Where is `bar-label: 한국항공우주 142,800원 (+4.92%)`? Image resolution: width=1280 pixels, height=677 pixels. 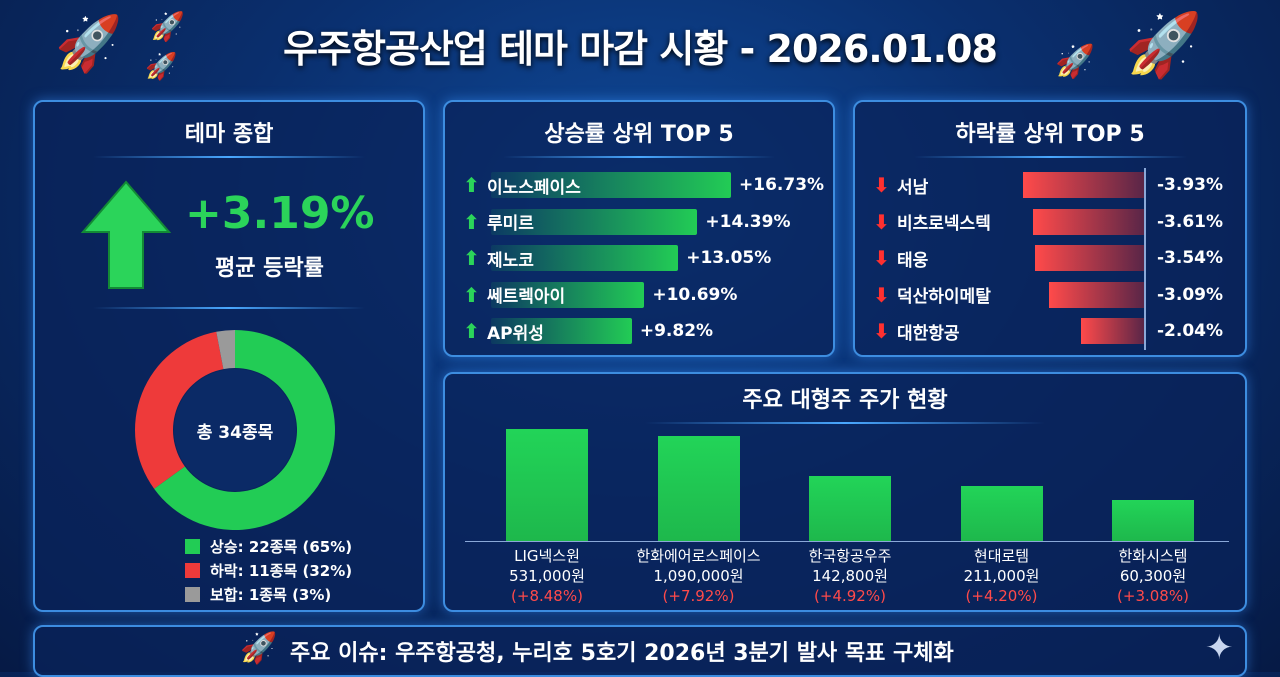 bar-label: 한국항공우주 142,800원 (+4.92%) is located at coordinates (850, 576).